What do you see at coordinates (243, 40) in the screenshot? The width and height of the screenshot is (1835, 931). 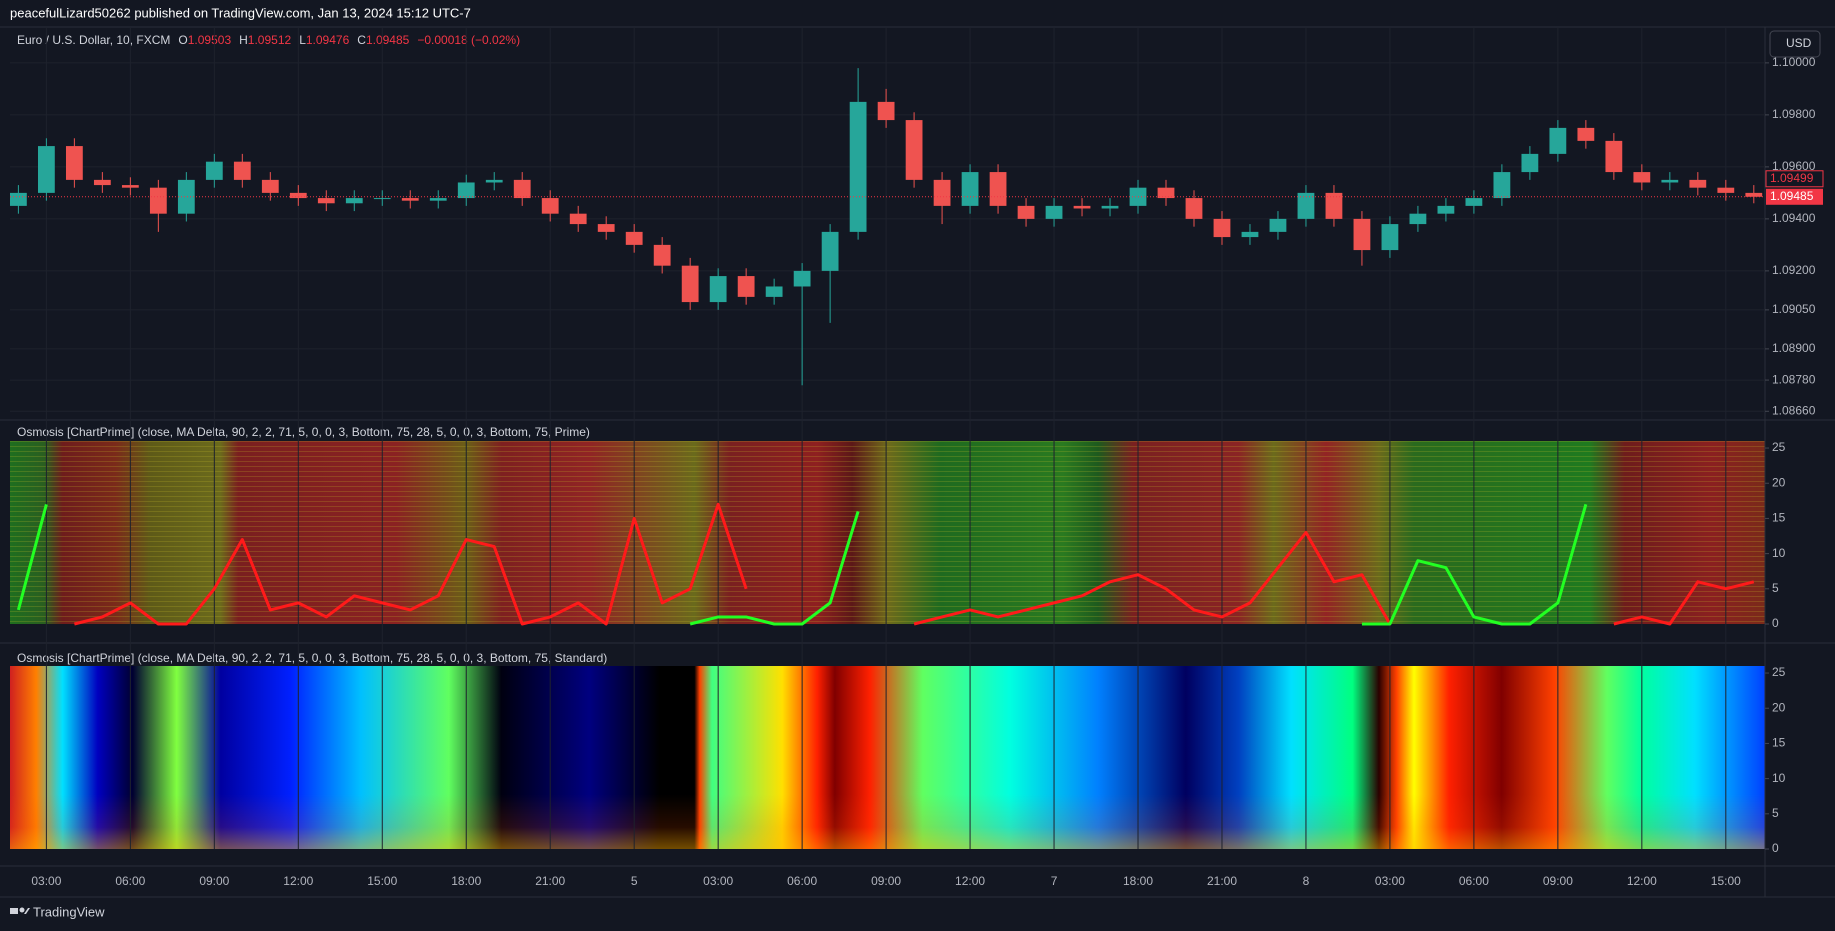 I see `h-label: H` at bounding box center [243, 40].